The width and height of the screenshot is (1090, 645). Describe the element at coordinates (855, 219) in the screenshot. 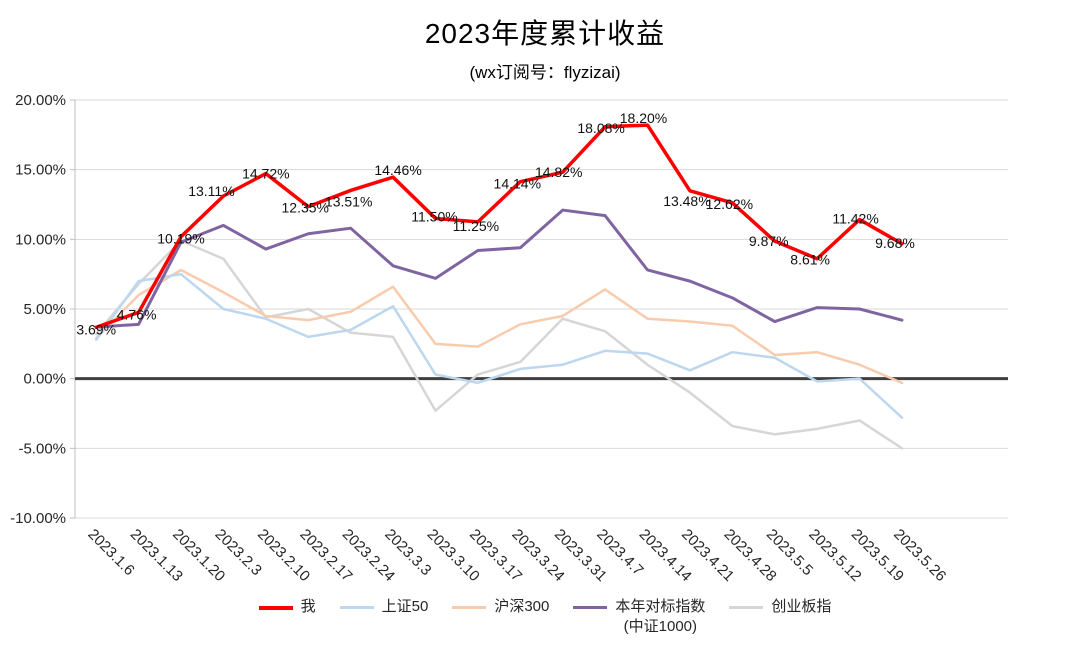

I see `data-label: 11.42%` at that location.